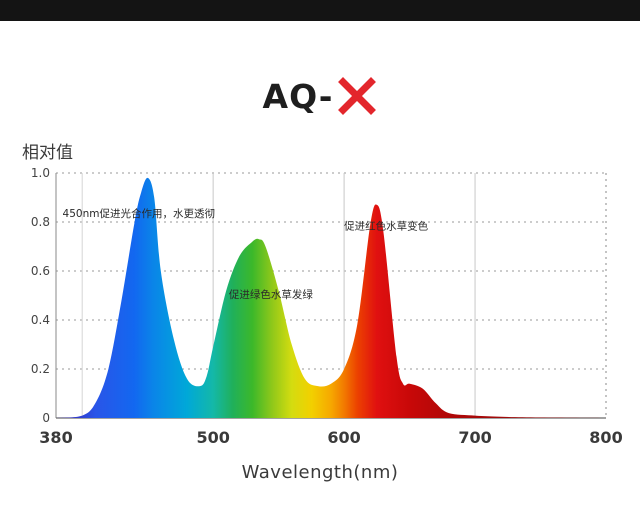 This screenshot has width=640, height=515. What do you see at coordinates (474, 437) in the screenshot?
I see `x-tick-label: 700` at bounding box center [474, 437].